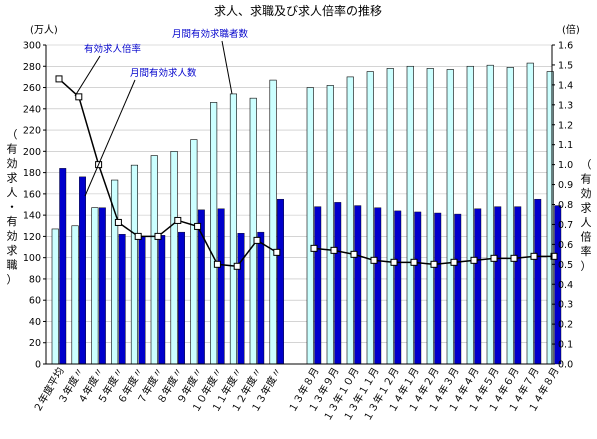  Describe the element at coordinates (565, 145) in the screenshot. I see `right-tick-label: 1.1` at that location.